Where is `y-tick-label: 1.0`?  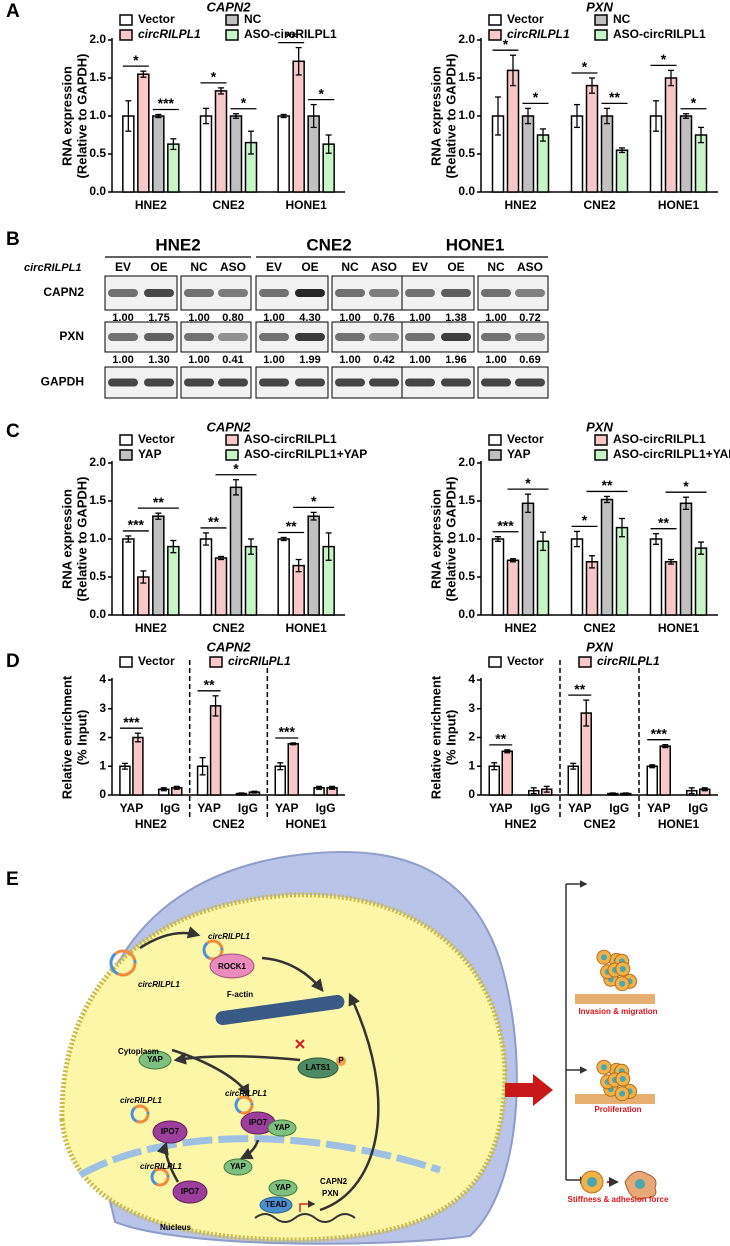
y-tick-label: 1.0 is located at coordinates (97, 115).